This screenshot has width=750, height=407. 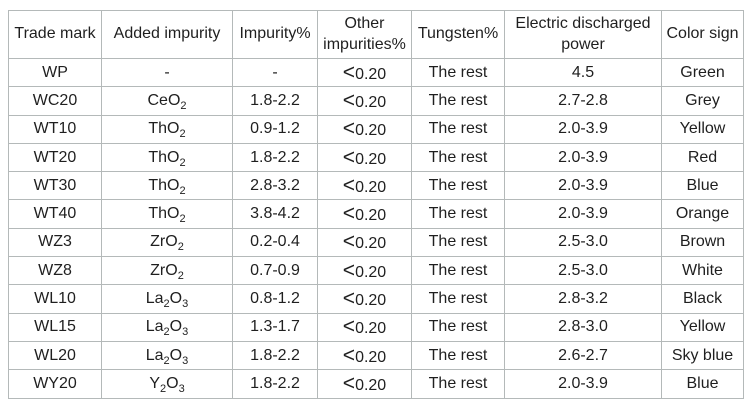 I want to click on cell-color-sign: Black, so click(x=702, y=299).